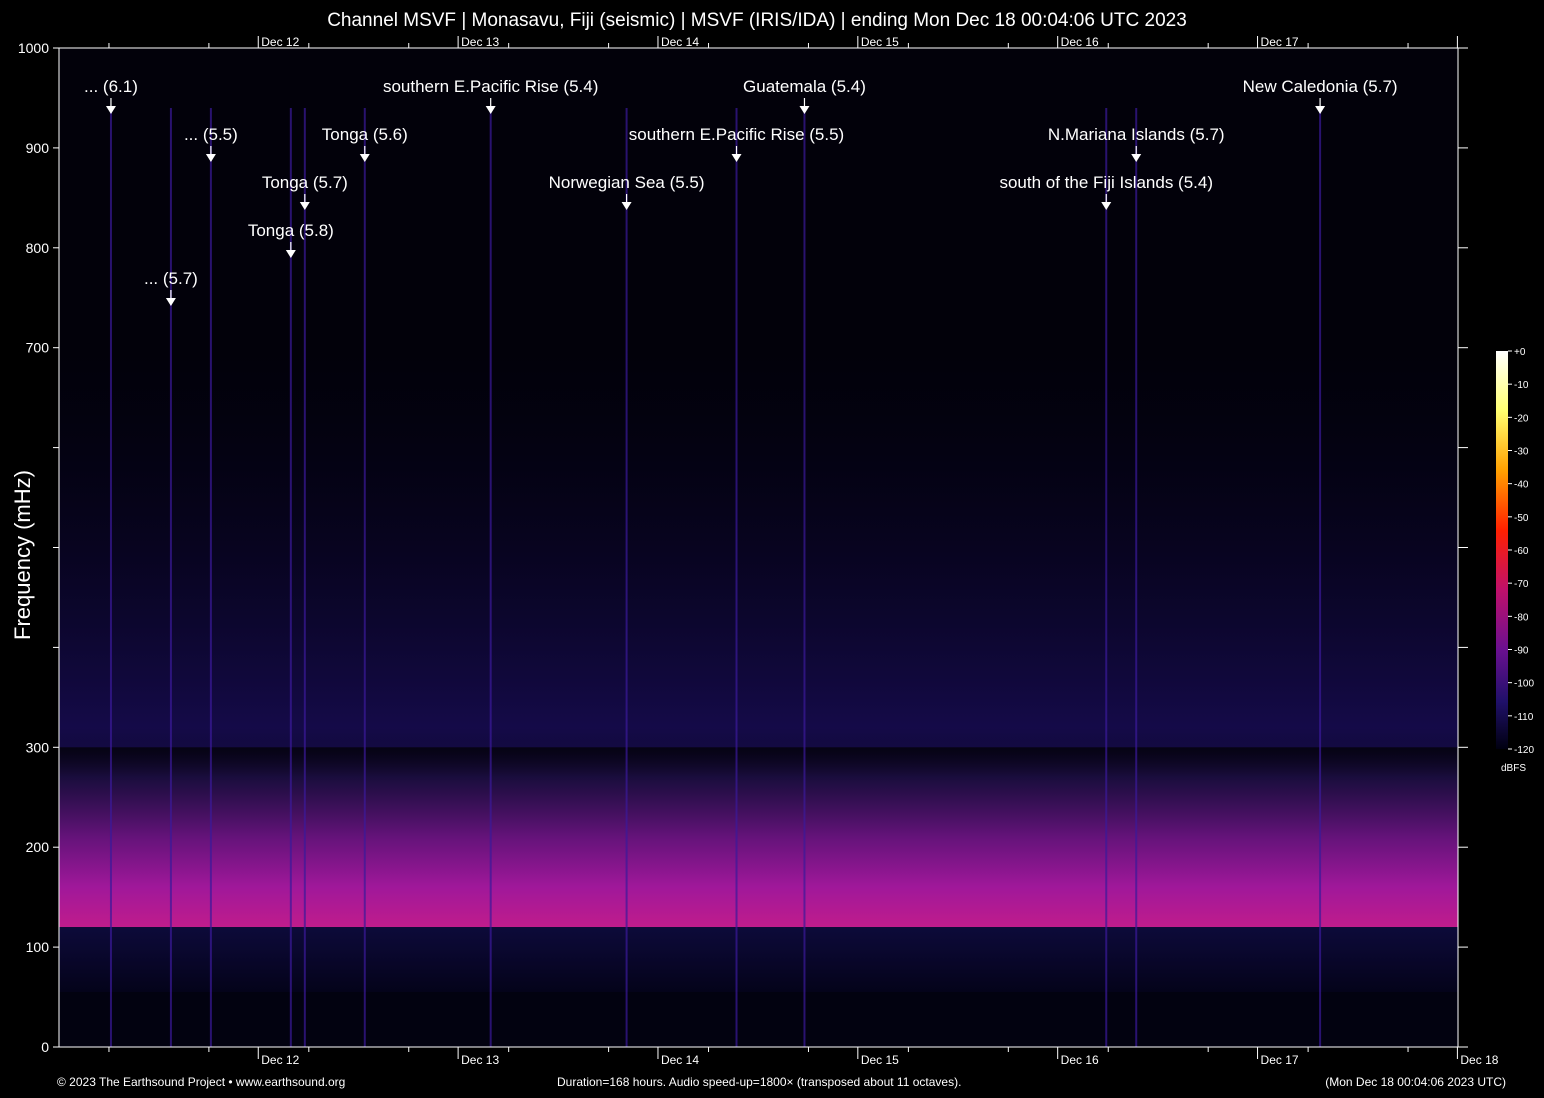 This screenshot has width=1544, height=1098. What do you see at coordinates (38, 947) in the screenshot?
I see `y-tick-label: 100` at bounding box center [38, 947].